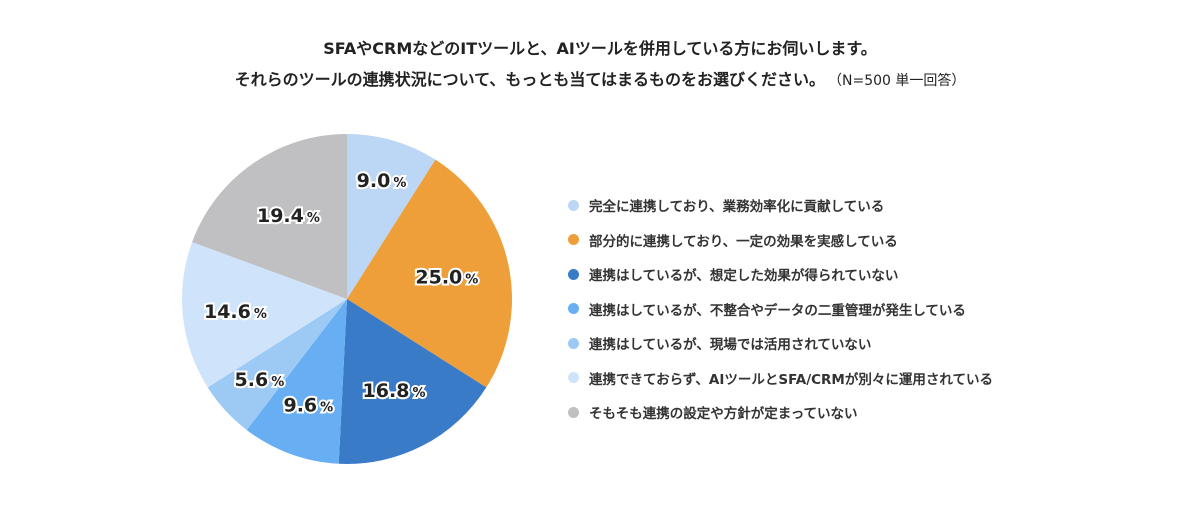 This screenshot has height=508, width=1200. Describe the element at coordinates (288, 216) in the screenshot. I see `slice-label: 19.4%` at that location.